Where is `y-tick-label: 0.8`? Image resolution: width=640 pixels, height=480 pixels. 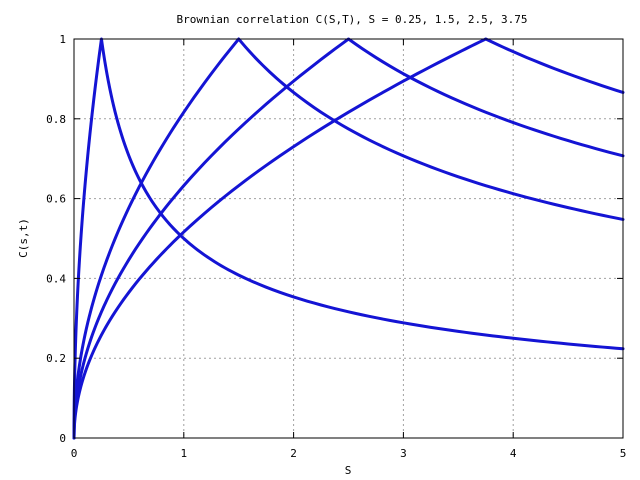
y-tick-label: 0.8 is located at coordinates (56, 119).